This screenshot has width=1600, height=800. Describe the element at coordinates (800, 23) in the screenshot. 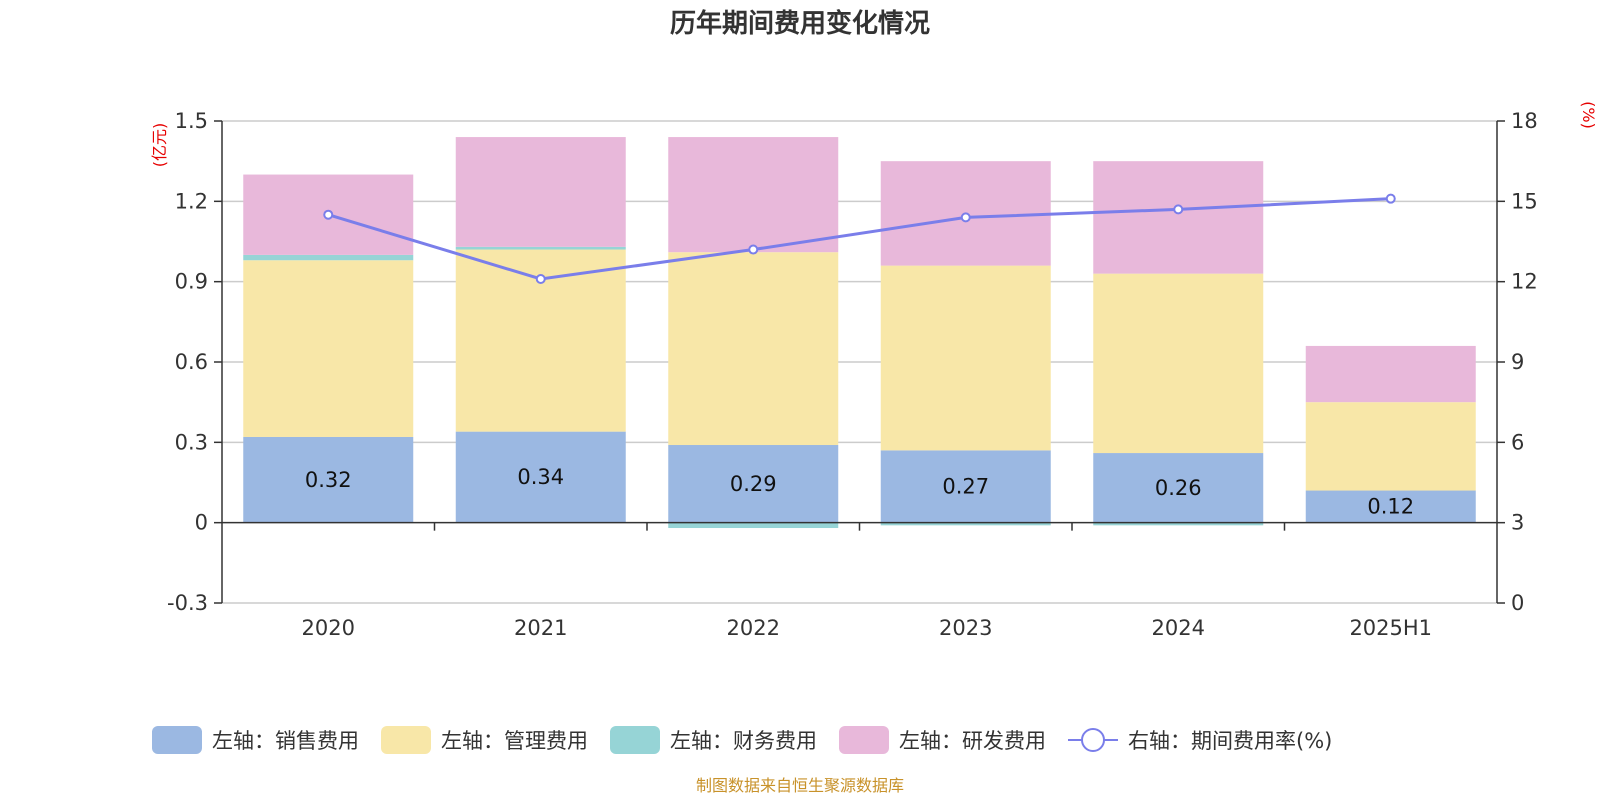

I see `chart-title: 历年期间费用变化情况` at that location.